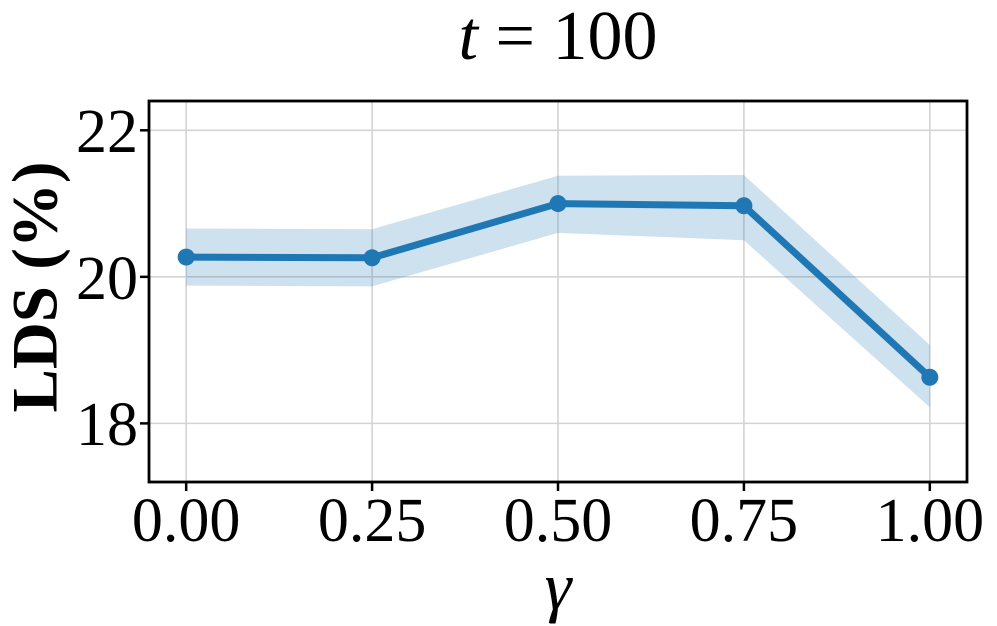 The height and width of the screenshot is (626, 997). What do you see at coordinates (558, 521) in the screenshot?
I see `x-tick-label: 0.50` at bounding box center [558, 521].